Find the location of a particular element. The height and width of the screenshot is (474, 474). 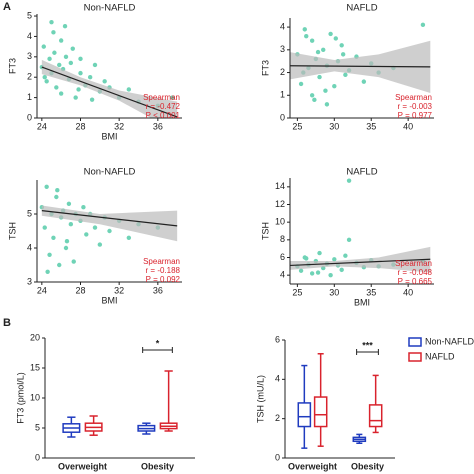

trend-line is located at coordinates (109, 92).